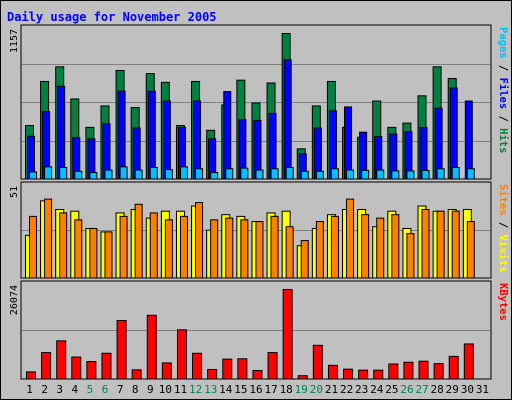  I want to click on day-label: 25, so click(391, 389).